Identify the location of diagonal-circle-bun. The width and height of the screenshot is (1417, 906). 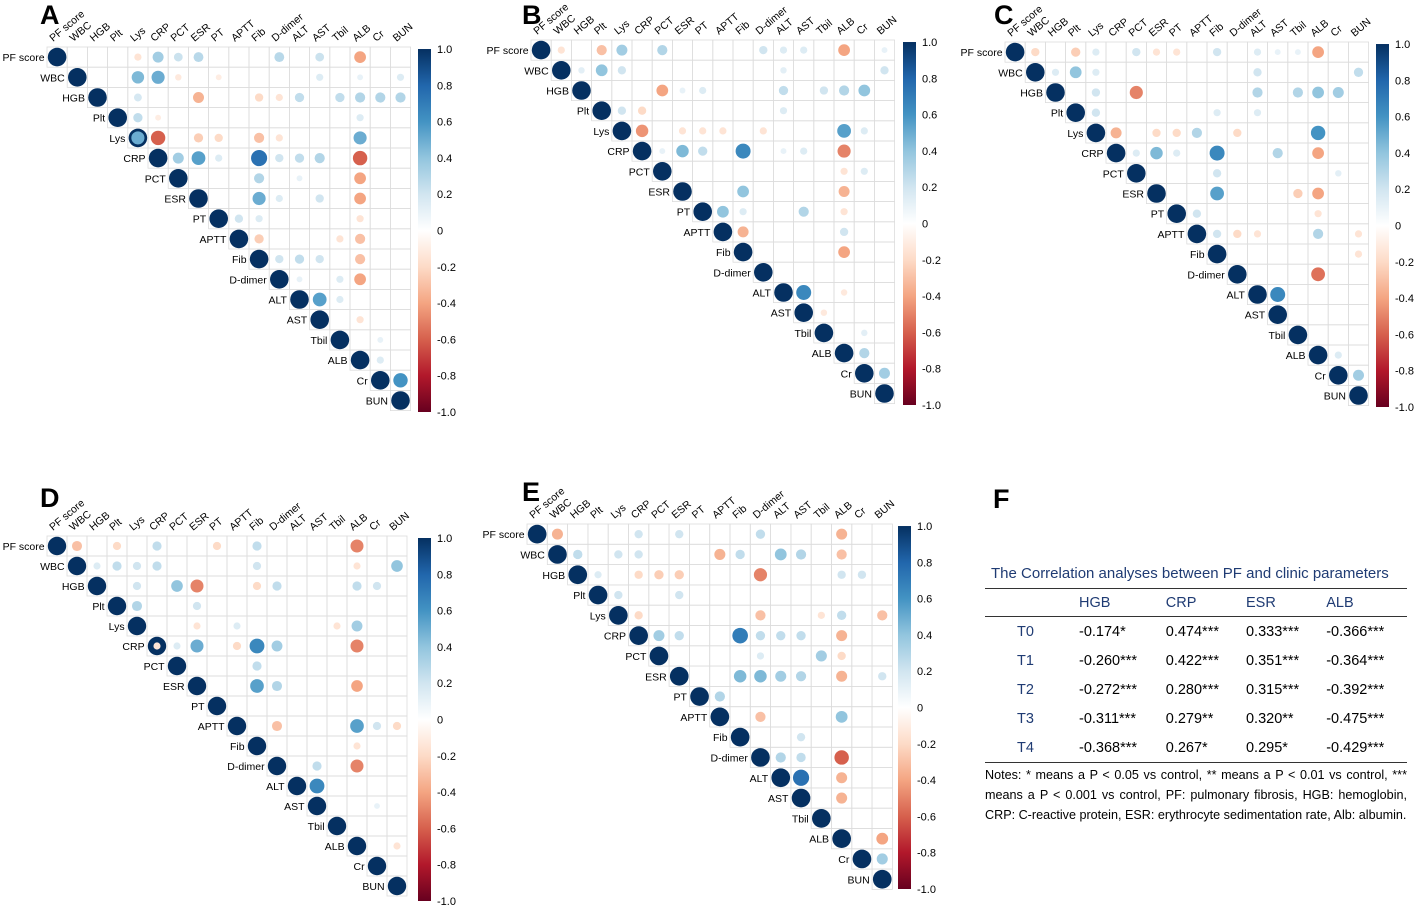
(397, 886).